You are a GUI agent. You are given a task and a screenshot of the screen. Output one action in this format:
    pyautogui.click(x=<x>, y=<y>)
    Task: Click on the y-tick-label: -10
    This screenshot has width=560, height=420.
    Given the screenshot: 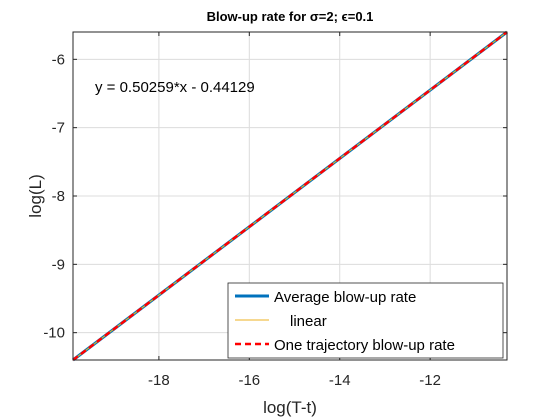 What is the action you would take?
    pyautogui.click(x=54, y=333)
    